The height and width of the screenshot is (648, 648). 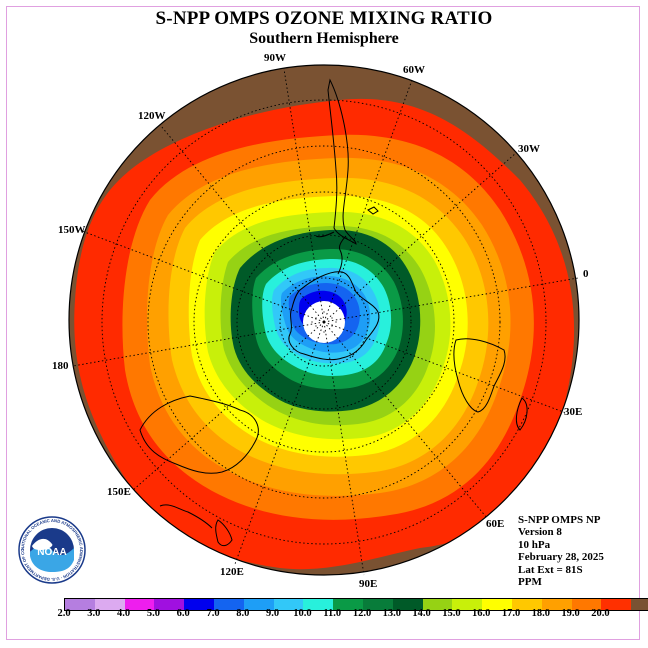 What do you see at coordinates (521, 414) in the screenshot?
I see `coastline-madagascar` at bounding box center [521, 414].